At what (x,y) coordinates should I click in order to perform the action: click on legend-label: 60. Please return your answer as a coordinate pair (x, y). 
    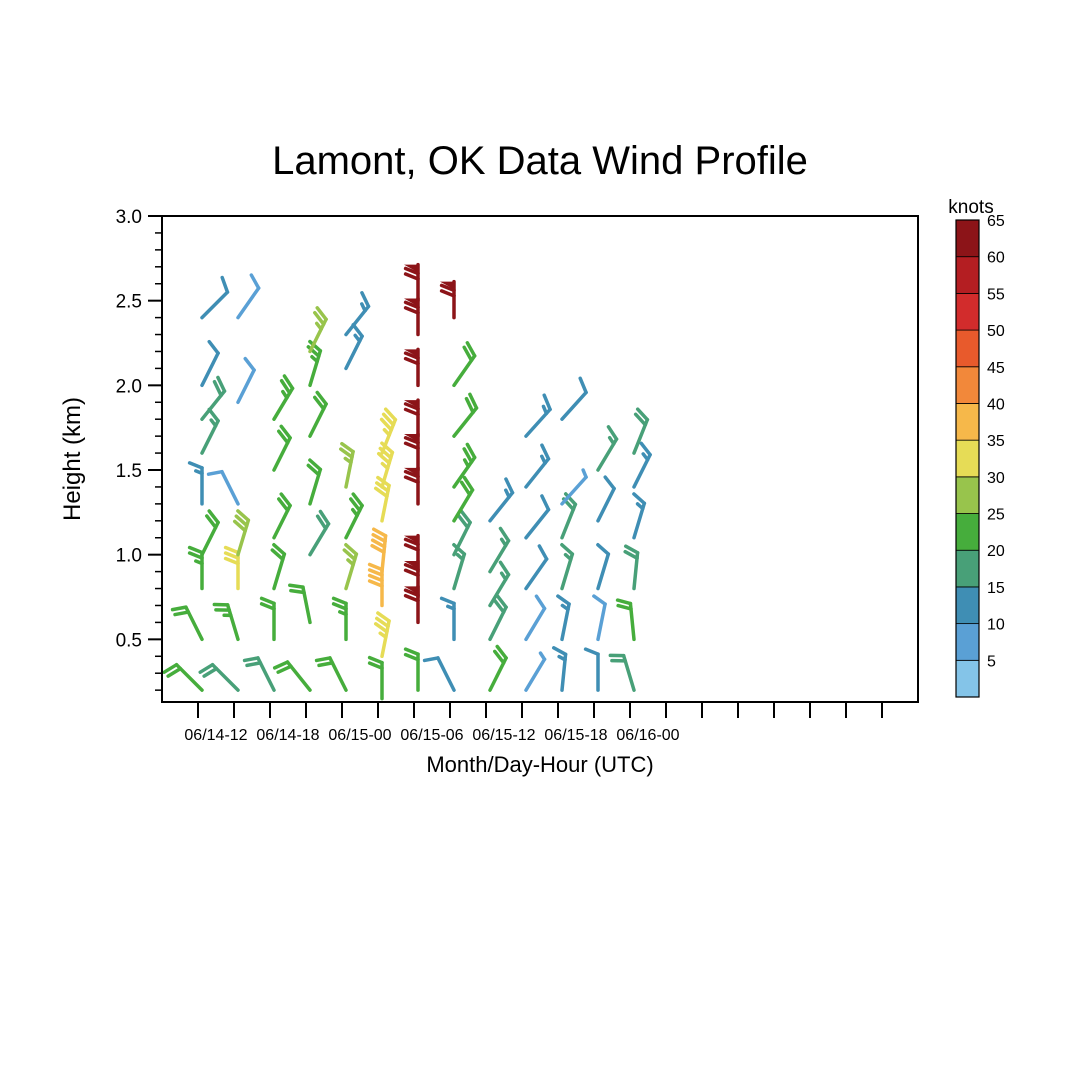
    Looking at the image, I should click on (996, 258).